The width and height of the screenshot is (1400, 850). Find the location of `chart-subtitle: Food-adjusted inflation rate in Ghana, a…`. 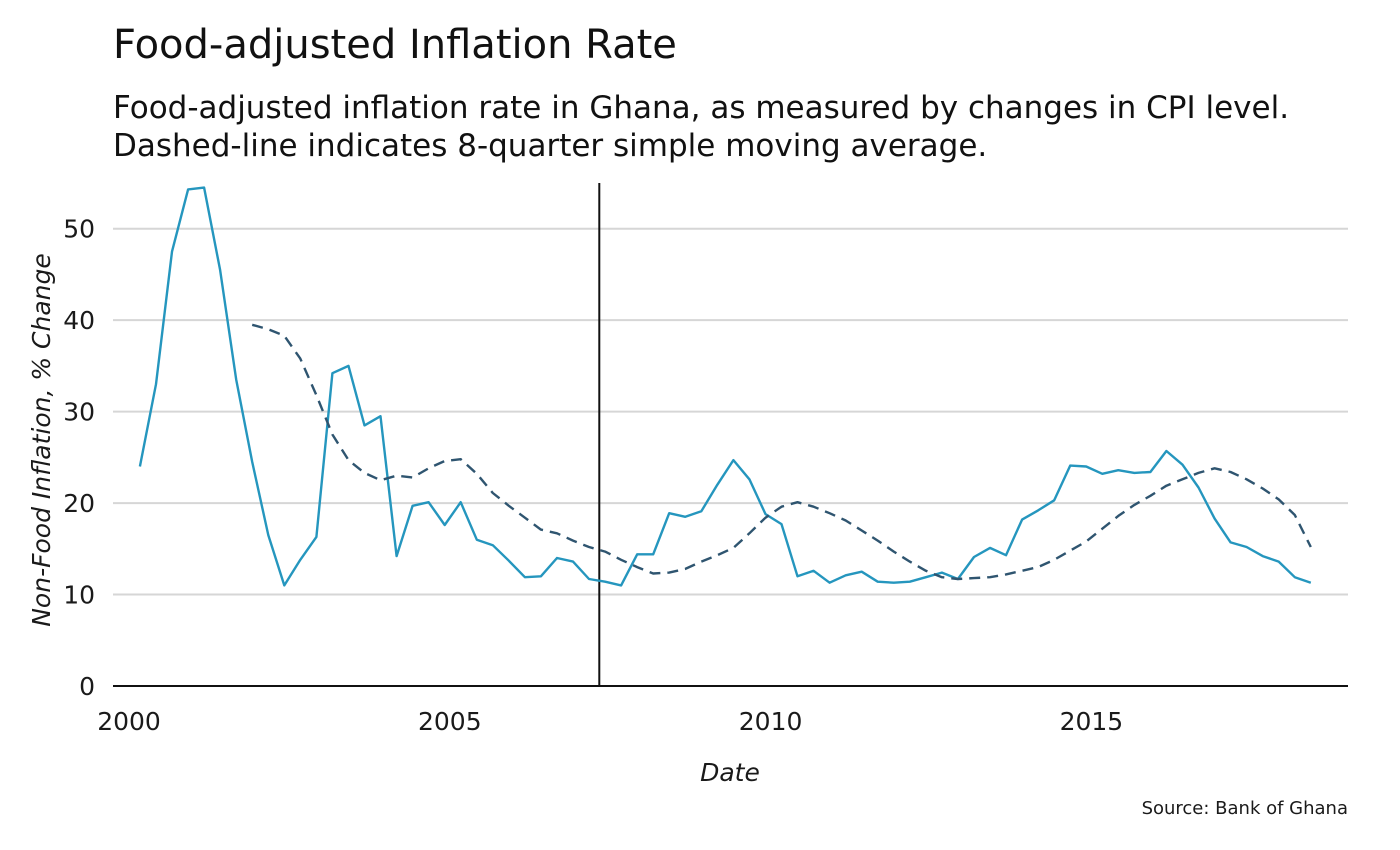

chart-subtitle: Food-adjusted inflation rate in Ghana, a… is located at coordinates (701, 127).